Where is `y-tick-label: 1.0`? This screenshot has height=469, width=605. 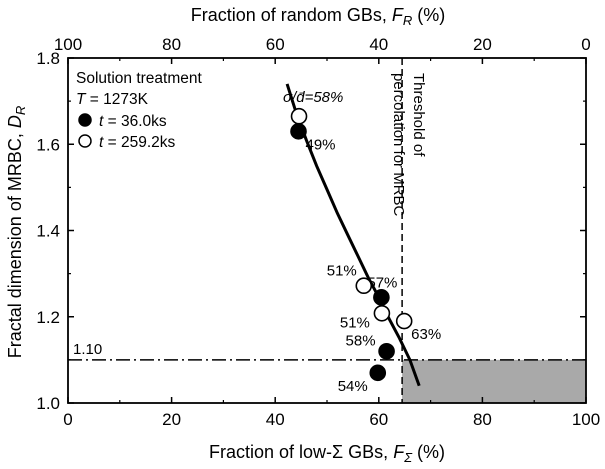
y-tick-label: 1.0 is located at coordinates (48, 403).